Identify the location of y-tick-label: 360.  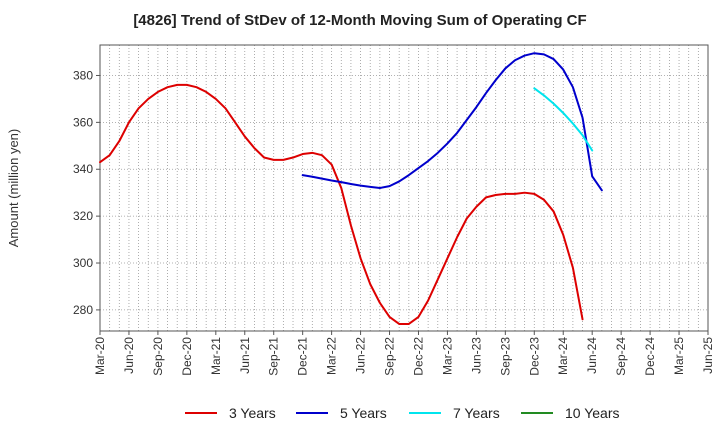
(83, 122).